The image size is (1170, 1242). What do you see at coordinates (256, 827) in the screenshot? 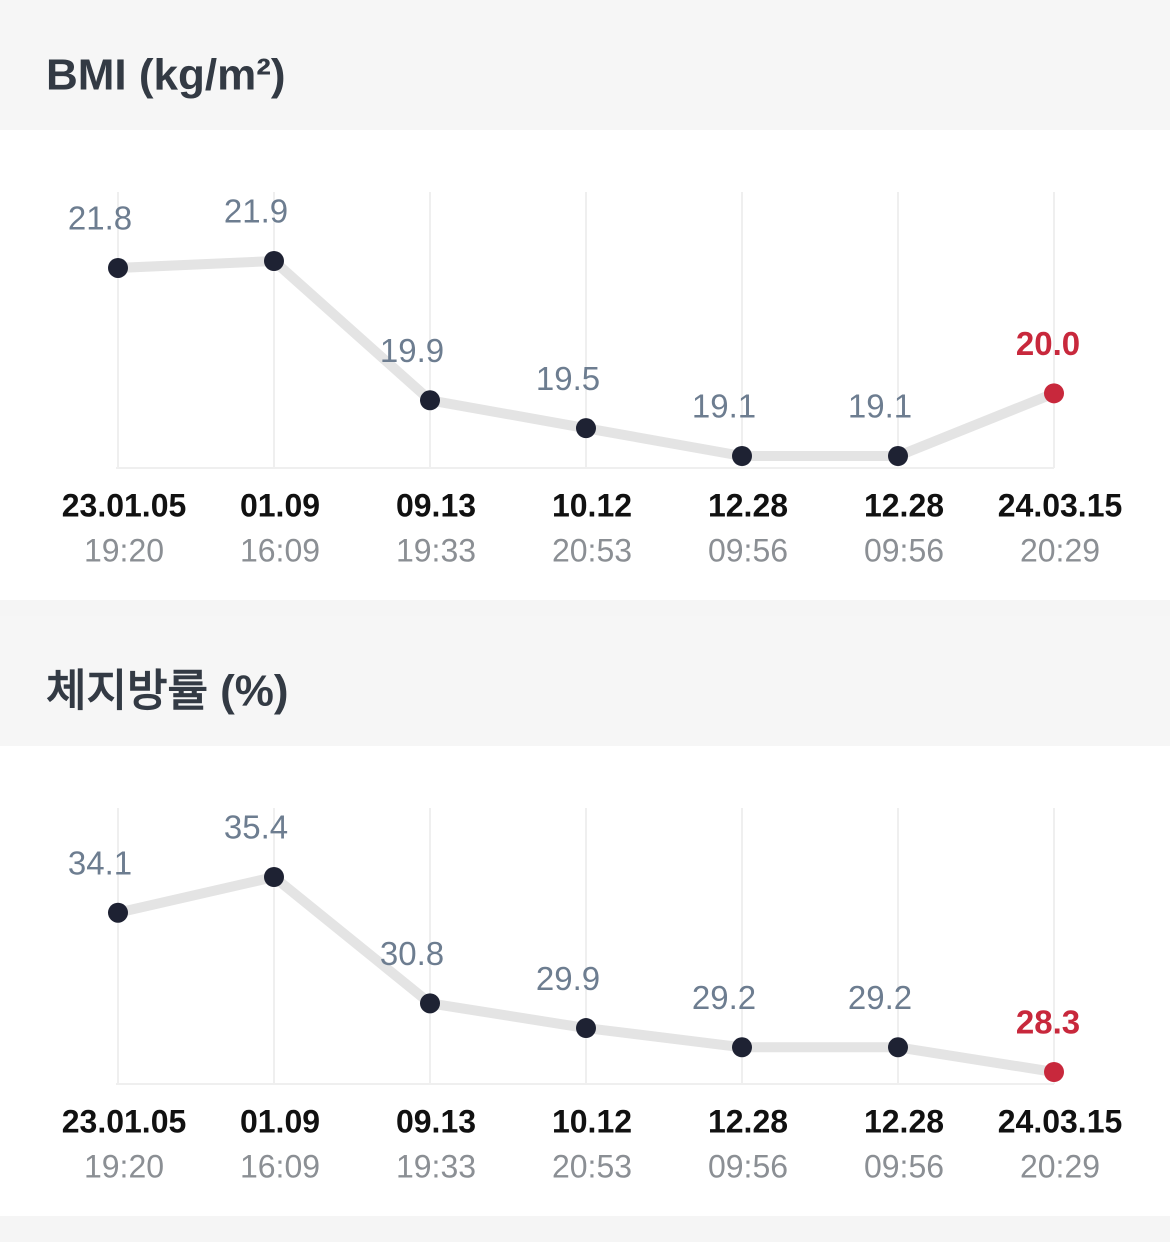
I see `value-label: 35.4` at bounding box center [256, 827].